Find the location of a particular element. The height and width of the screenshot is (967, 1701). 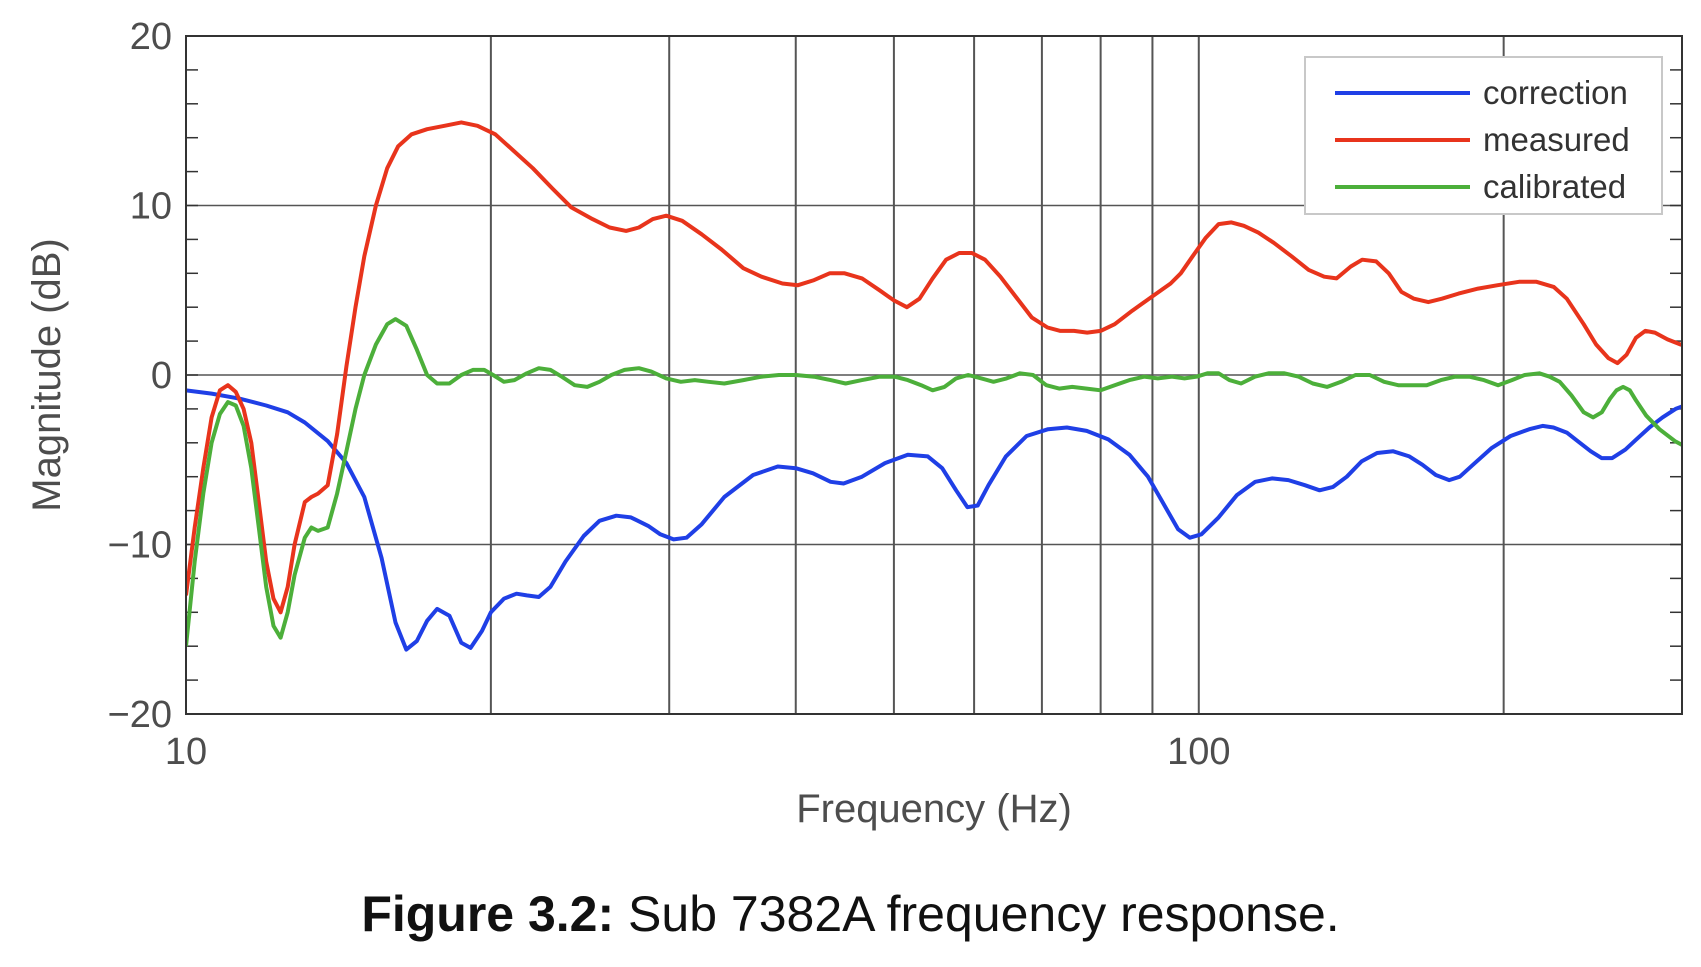

y-tick-label: 20 is located at coordinates (151, 37).